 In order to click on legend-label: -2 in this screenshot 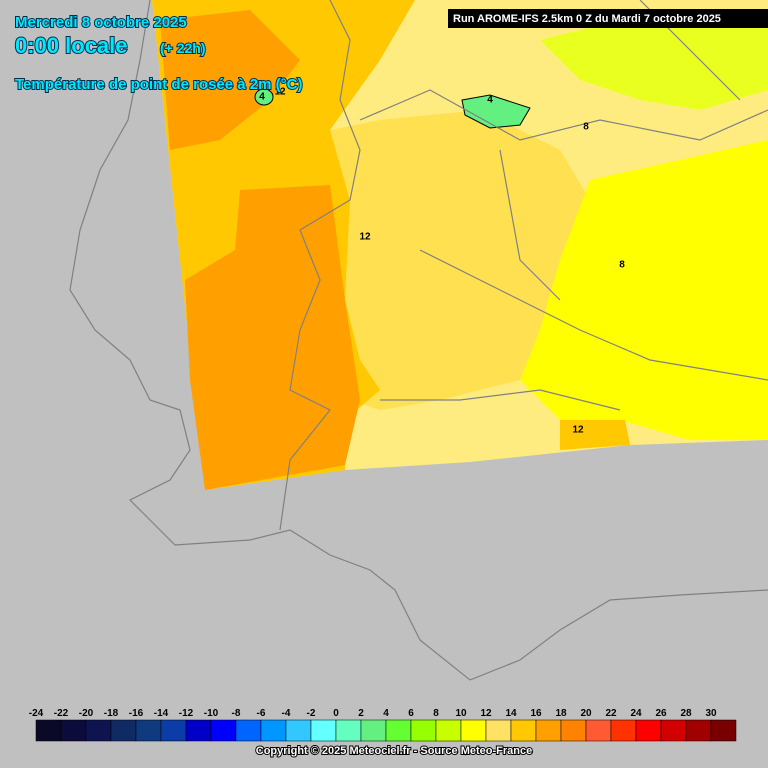, I will do `click(311, 713)`.